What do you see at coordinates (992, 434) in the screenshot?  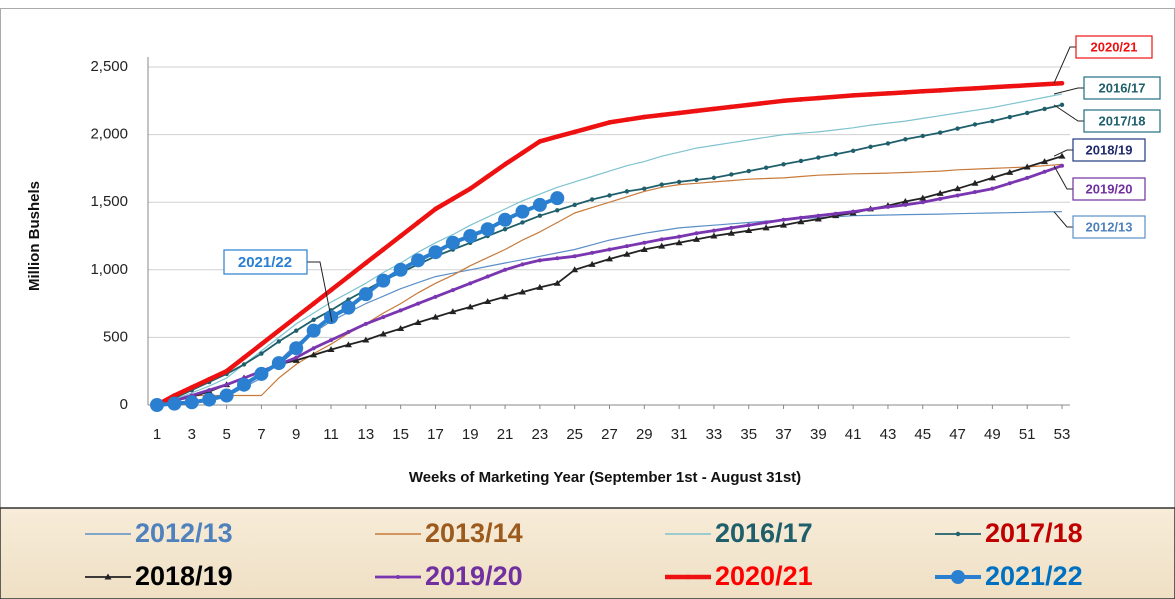 I see `x-tick-label: 49` at bounding box center [992, 434].